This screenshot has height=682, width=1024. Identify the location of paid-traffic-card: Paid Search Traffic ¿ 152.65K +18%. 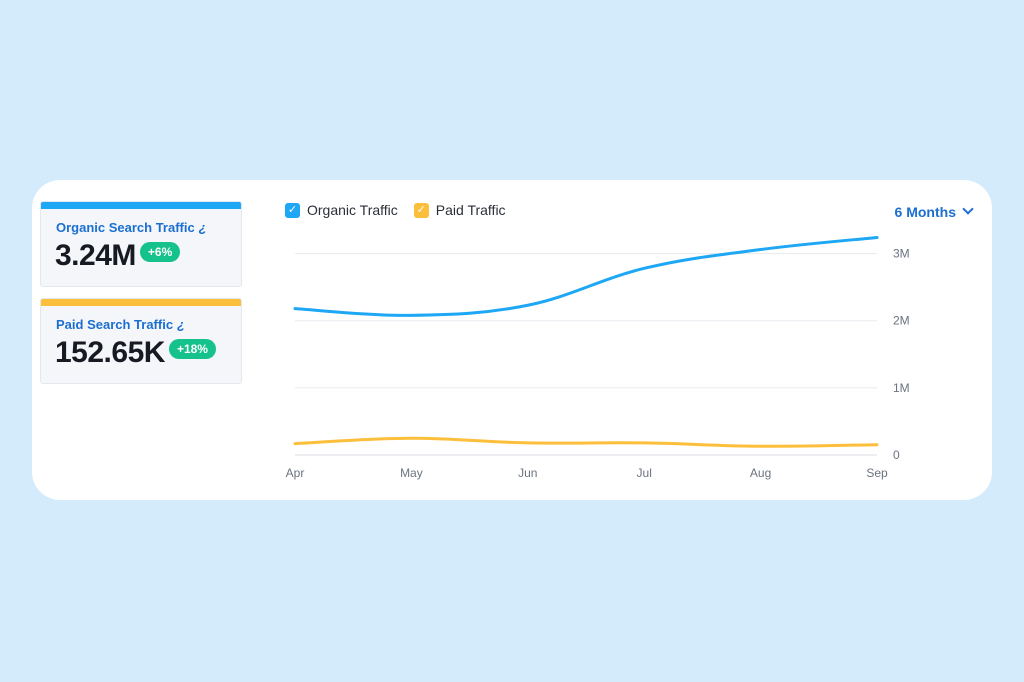
(141, 341).